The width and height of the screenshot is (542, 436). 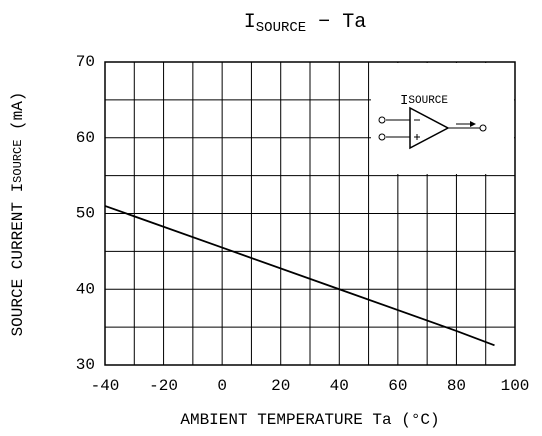 What do you see at coordinates (397, 386) in the screenshot?
I see `x-tick-label: 60` at bounding box center [397, 386].